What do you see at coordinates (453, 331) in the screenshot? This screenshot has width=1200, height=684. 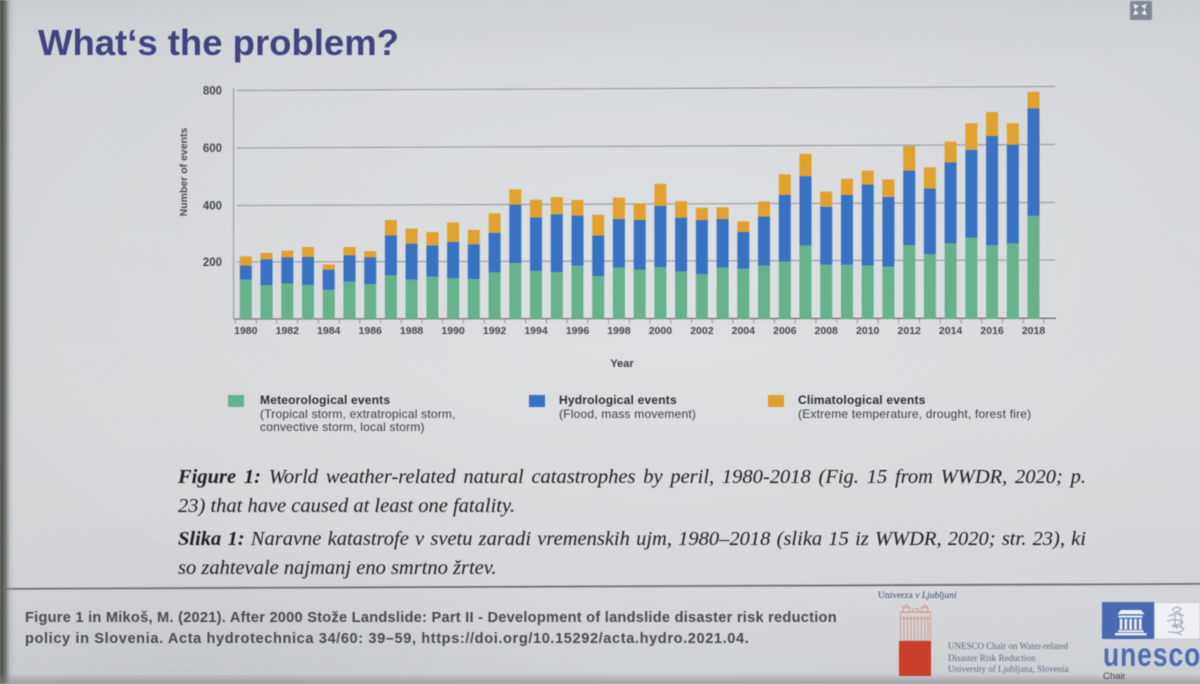 I see `svg-text: 1990` at bounding box center [453, 331].